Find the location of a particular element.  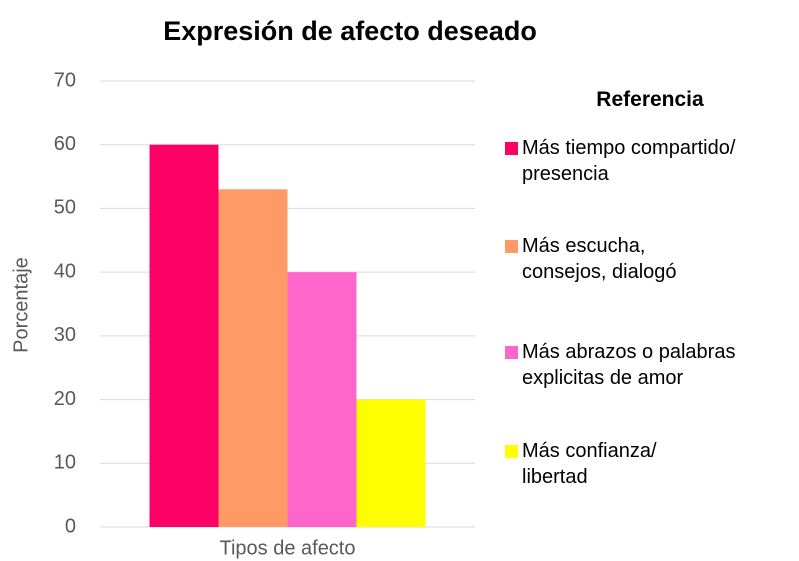

legend-item: Más tiempo compartido/ presencia is located at coordinates (650, 161).